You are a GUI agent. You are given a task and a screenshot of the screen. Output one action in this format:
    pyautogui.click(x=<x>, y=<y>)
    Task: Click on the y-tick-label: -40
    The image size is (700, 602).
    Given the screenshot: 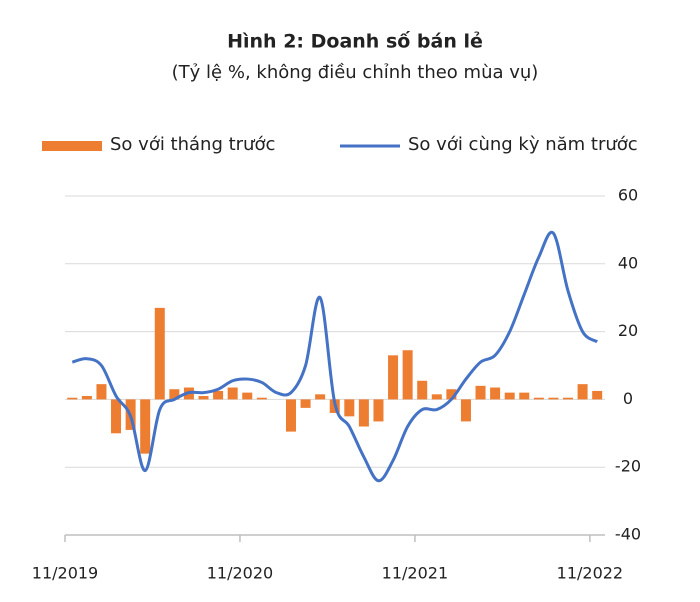 What is the action you would take?
    pyautogui.click(x=628, y=534)
    